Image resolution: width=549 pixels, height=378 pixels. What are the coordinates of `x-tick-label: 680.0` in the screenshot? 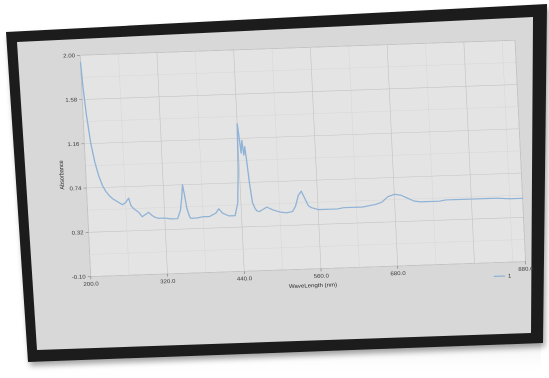 It's located at (398, 274).